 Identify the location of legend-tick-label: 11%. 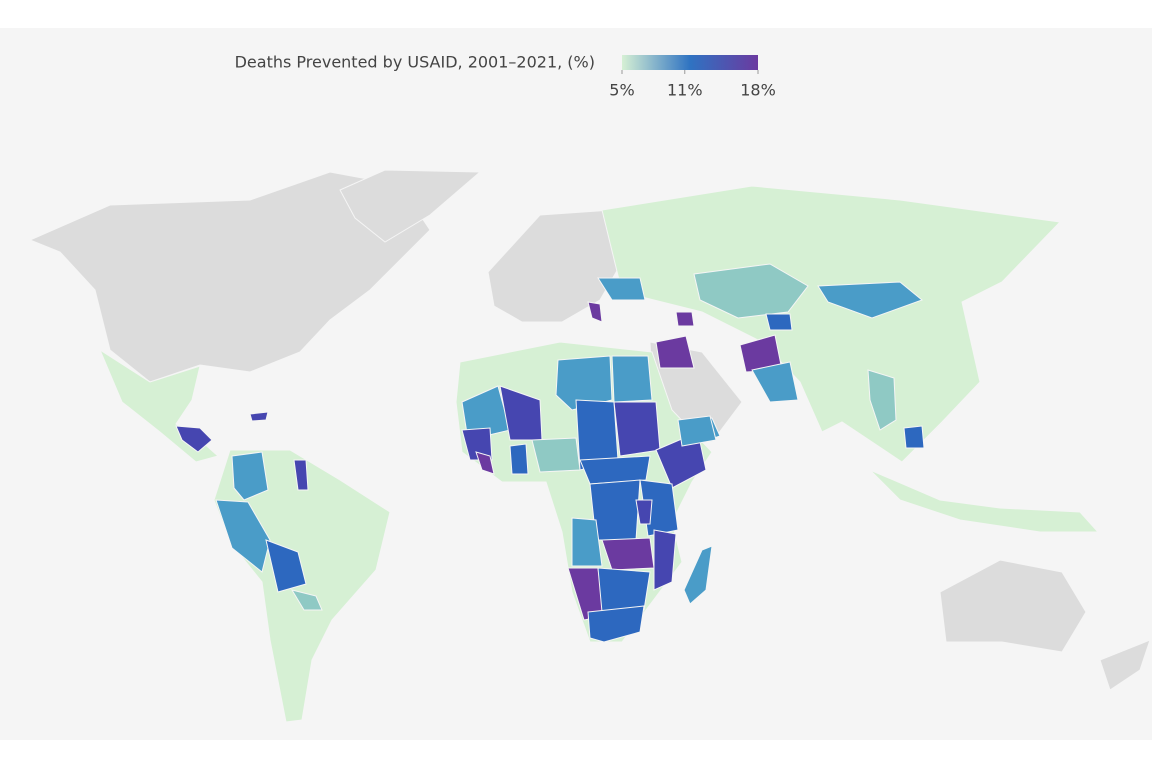
(685, 90).